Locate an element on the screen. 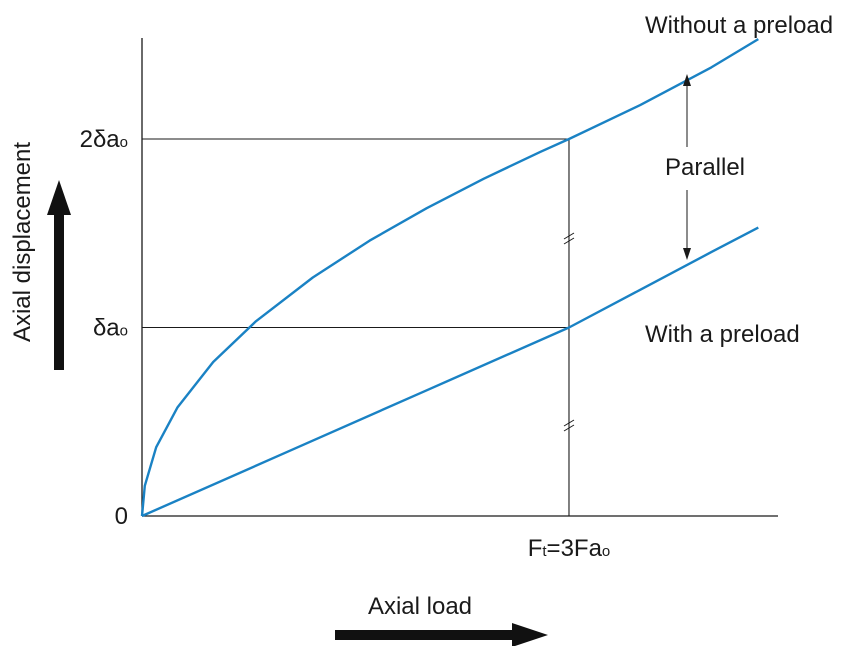 Image resolution: width=858 pixels, height=646 pixels. x-direction-arrow-shaft is located at coordinates (426, 635).